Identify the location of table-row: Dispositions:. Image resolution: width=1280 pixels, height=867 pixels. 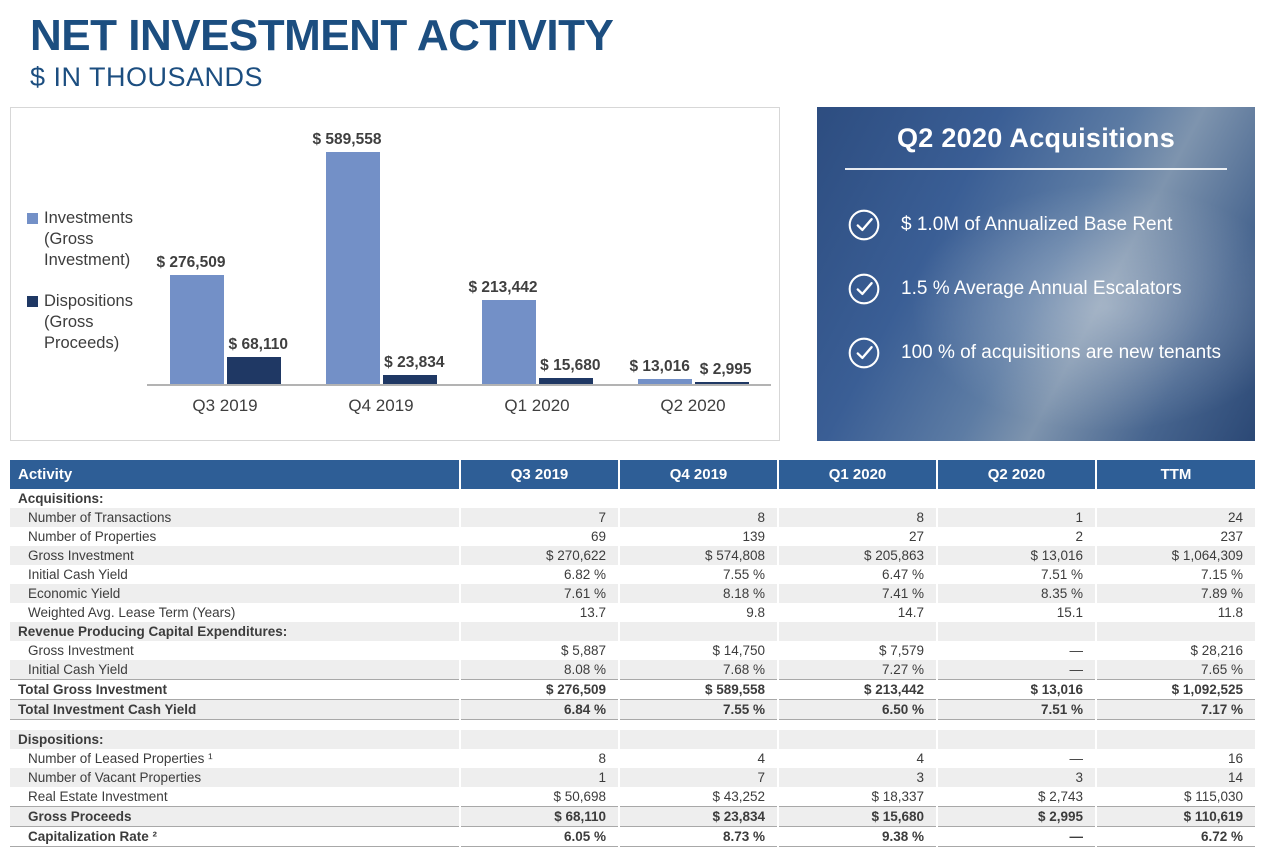
(632, 739).